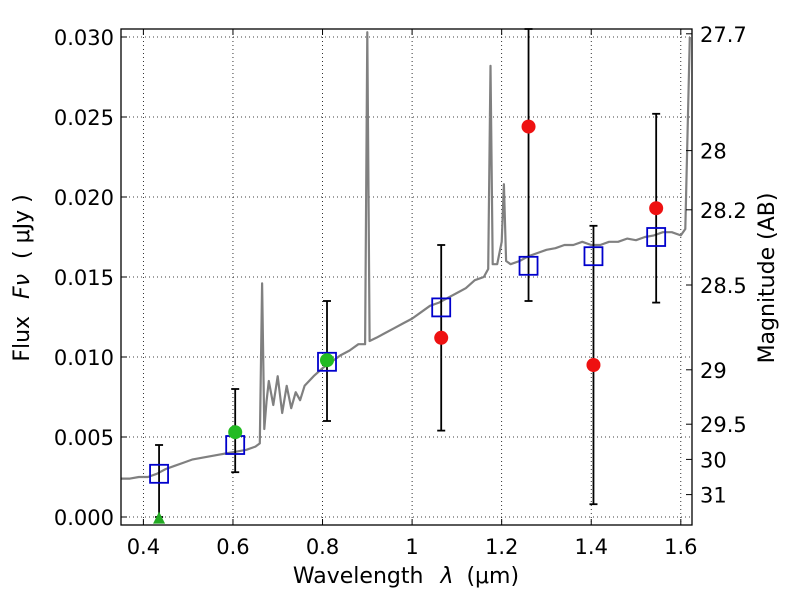 This screenshot has width=800, height=600. I want to click on y2-tick-label: 31, so click(713, 496).